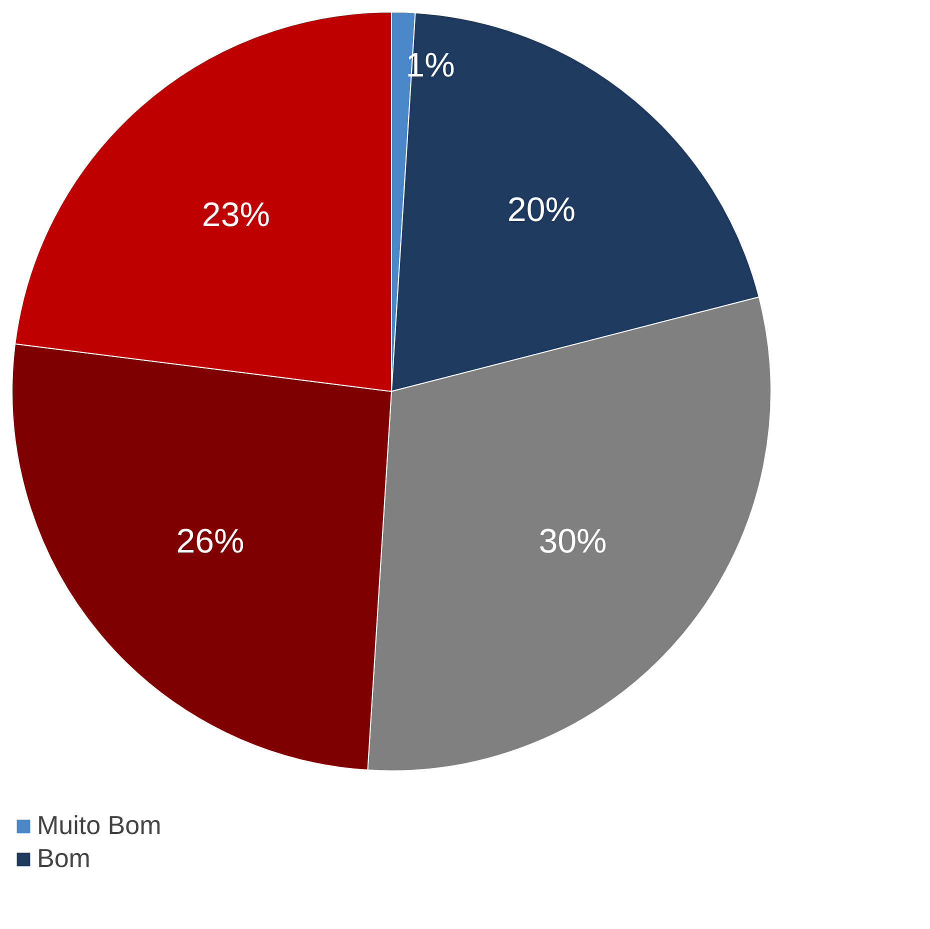  I want to click on legend-label: Muito Bom, so click(99, 825).